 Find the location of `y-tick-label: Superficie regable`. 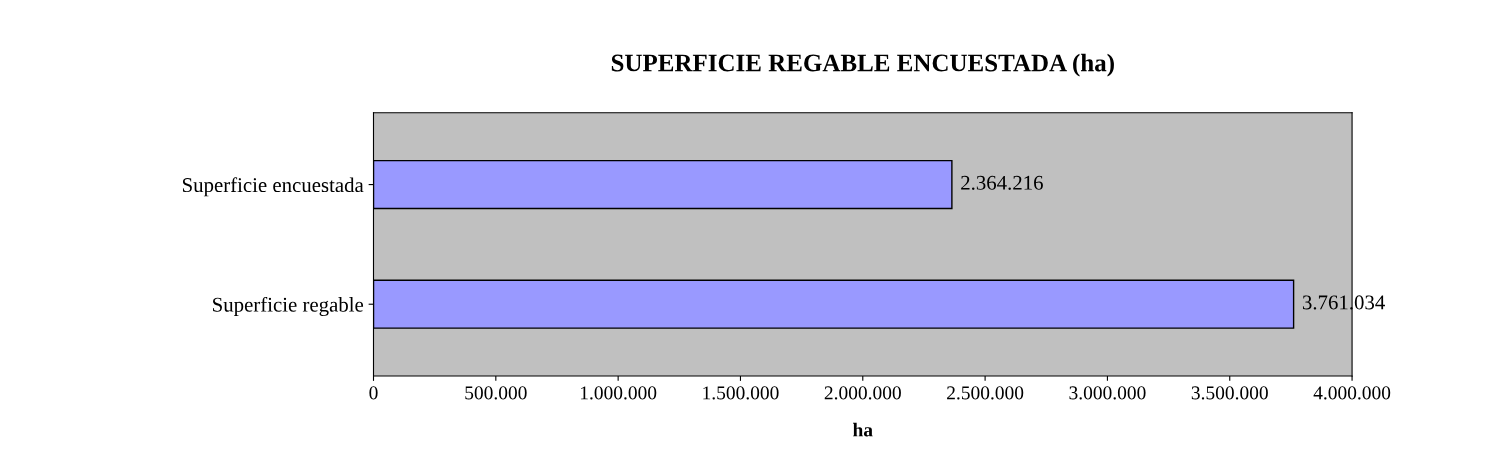

y-tick-label: Superficie regable is located at coordinates (288, 306).